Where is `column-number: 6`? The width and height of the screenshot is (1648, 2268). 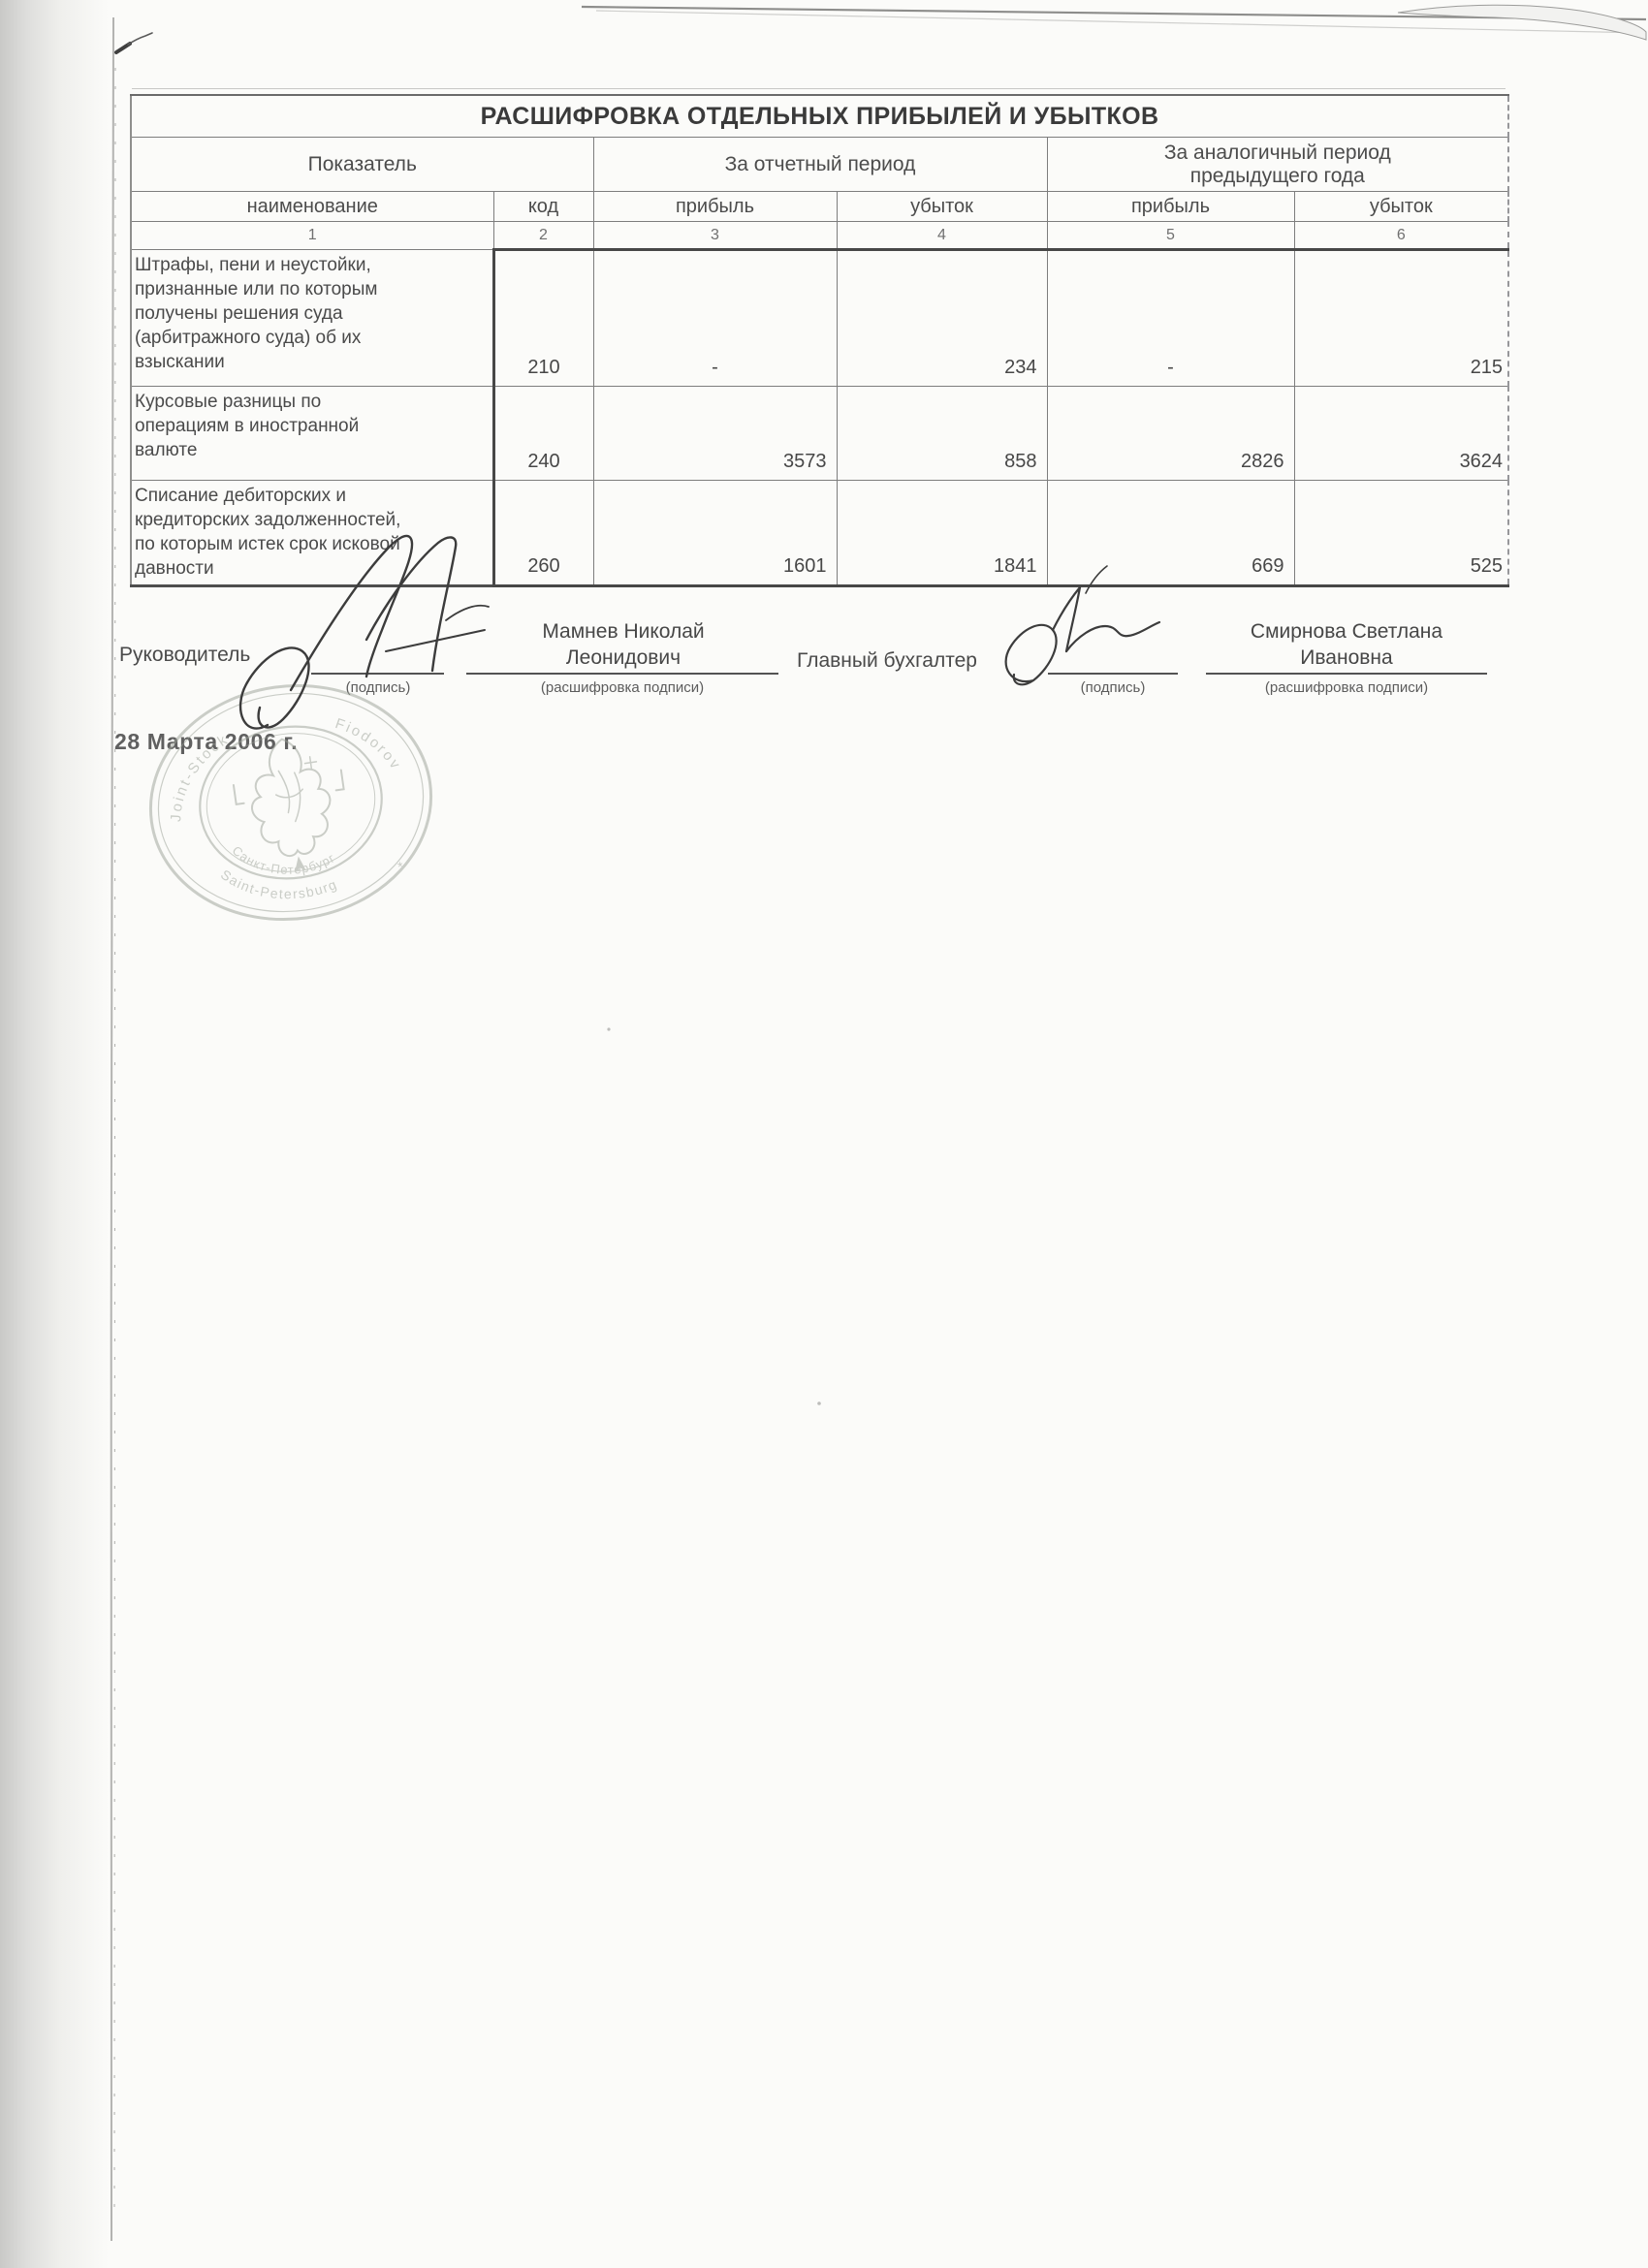 column-number: 6 is located at coordinates (1401, 236).